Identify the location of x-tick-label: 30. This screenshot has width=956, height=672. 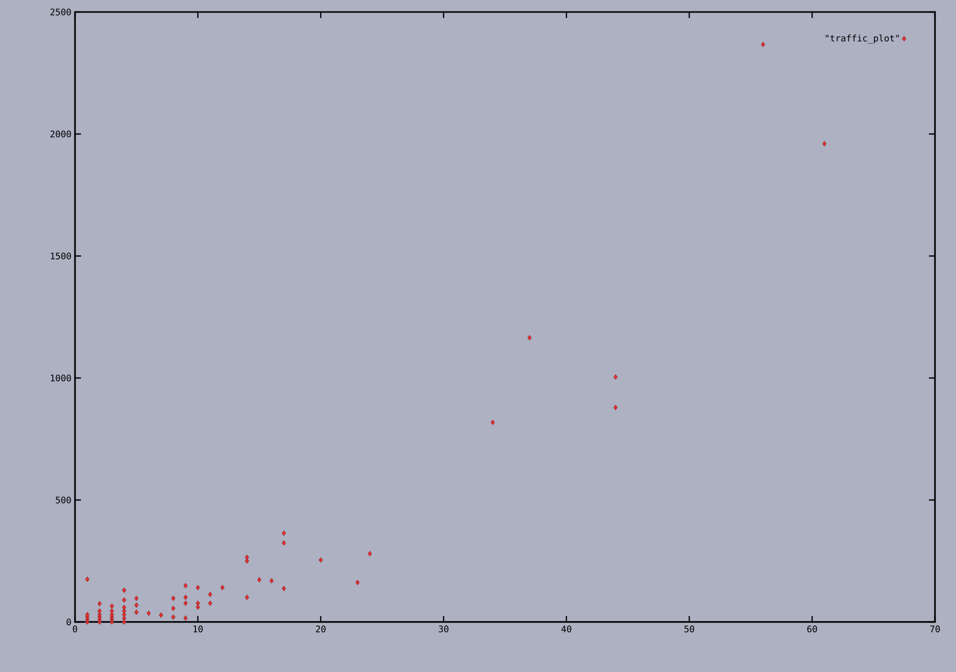
(443, 629).